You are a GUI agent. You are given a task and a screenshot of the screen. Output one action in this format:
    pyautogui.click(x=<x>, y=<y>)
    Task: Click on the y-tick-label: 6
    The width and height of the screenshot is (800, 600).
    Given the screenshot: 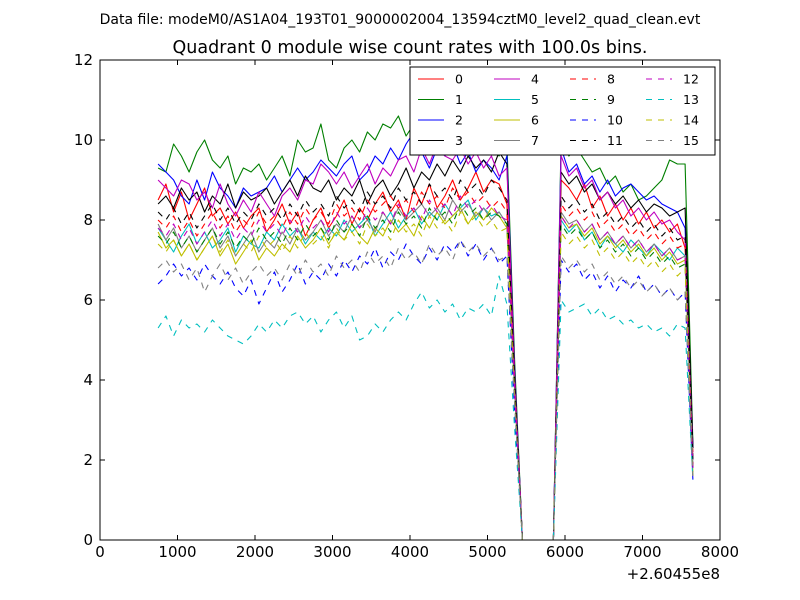 What is the action you would take?
    pyautogui.click(x=88, y=300)
    